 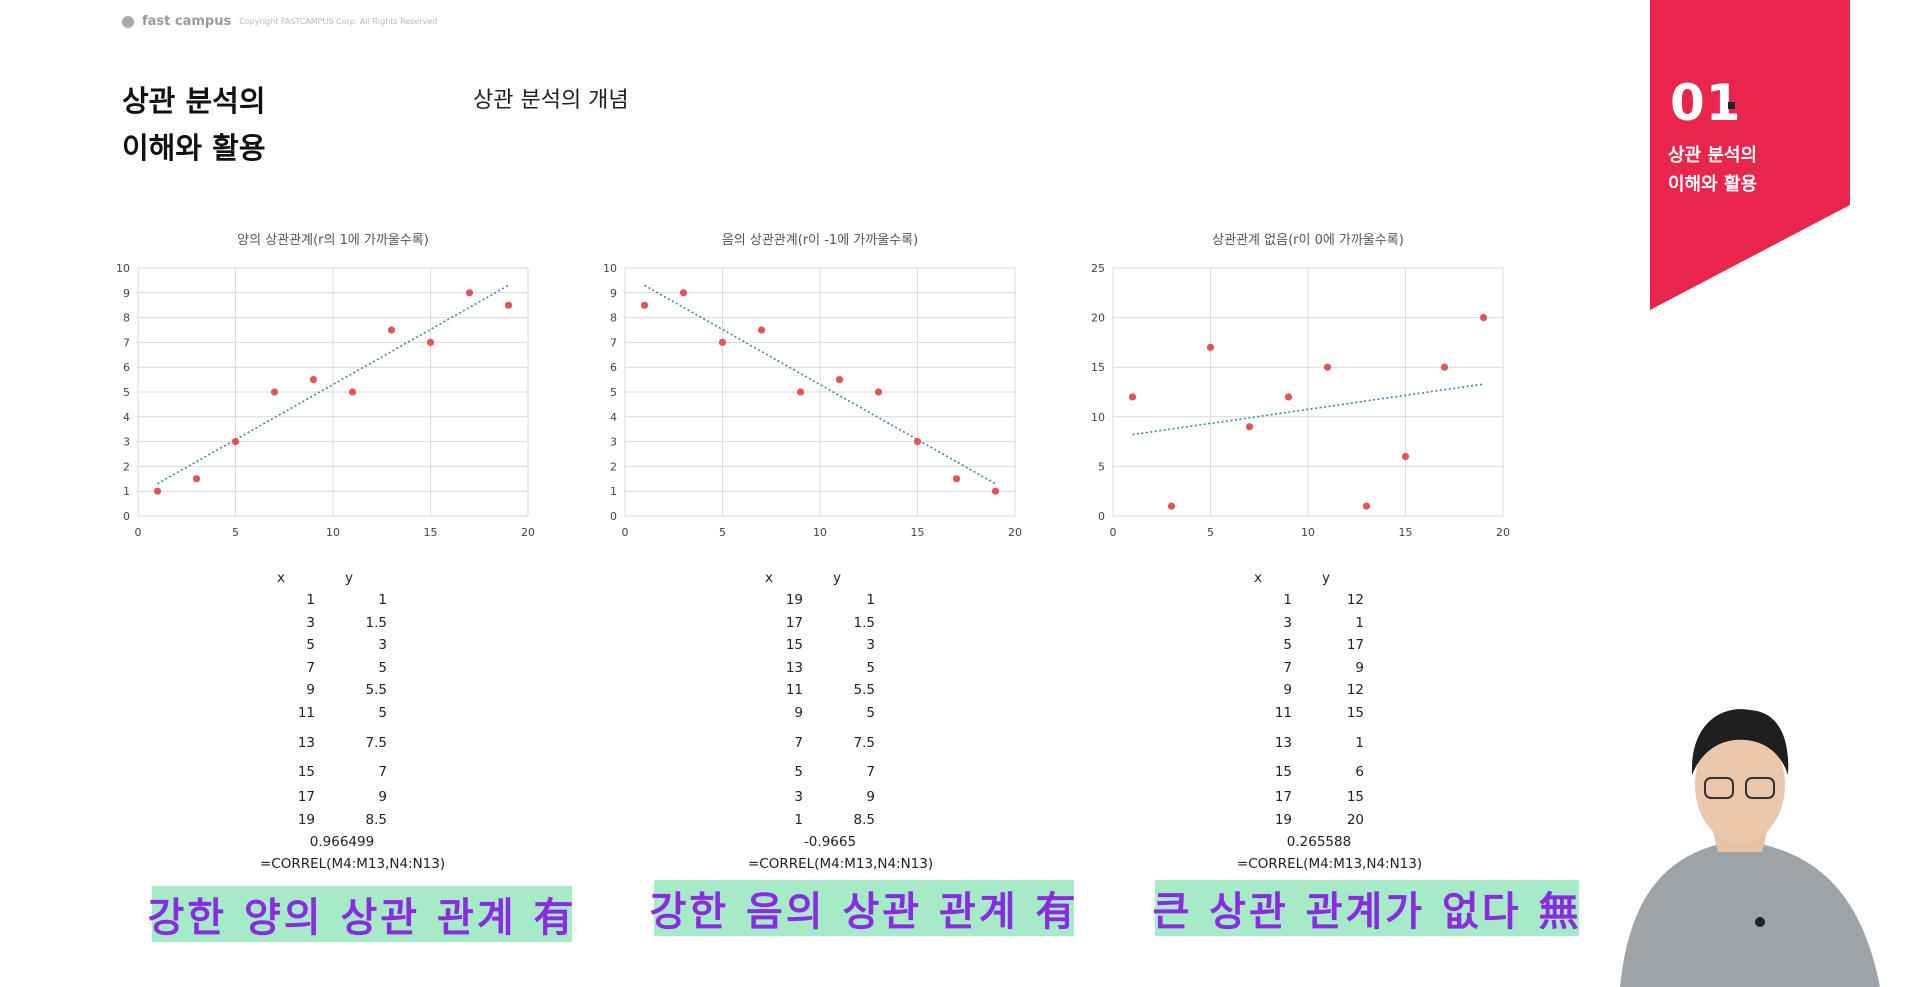 I want to click on table-cell-x: 17, so click(x=794, y=623).